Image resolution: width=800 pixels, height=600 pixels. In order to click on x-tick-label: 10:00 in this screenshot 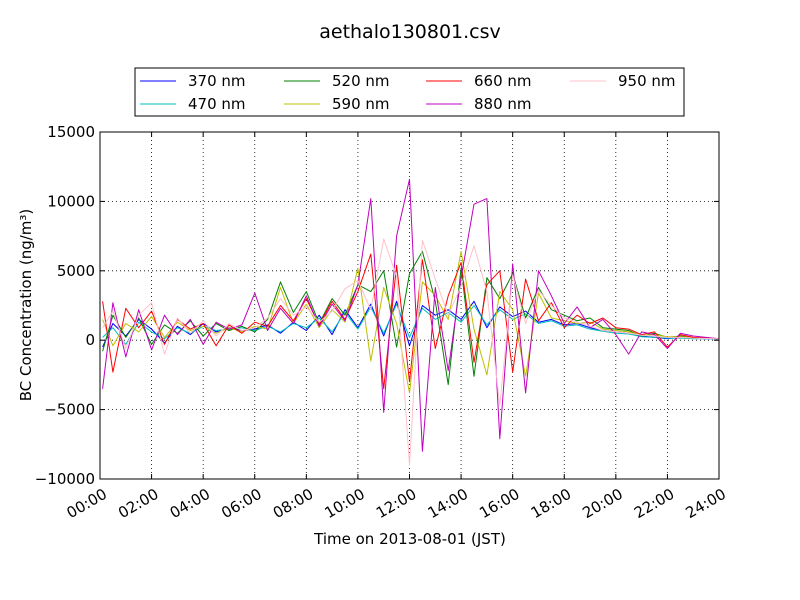, I will do `click(344, 503)`.